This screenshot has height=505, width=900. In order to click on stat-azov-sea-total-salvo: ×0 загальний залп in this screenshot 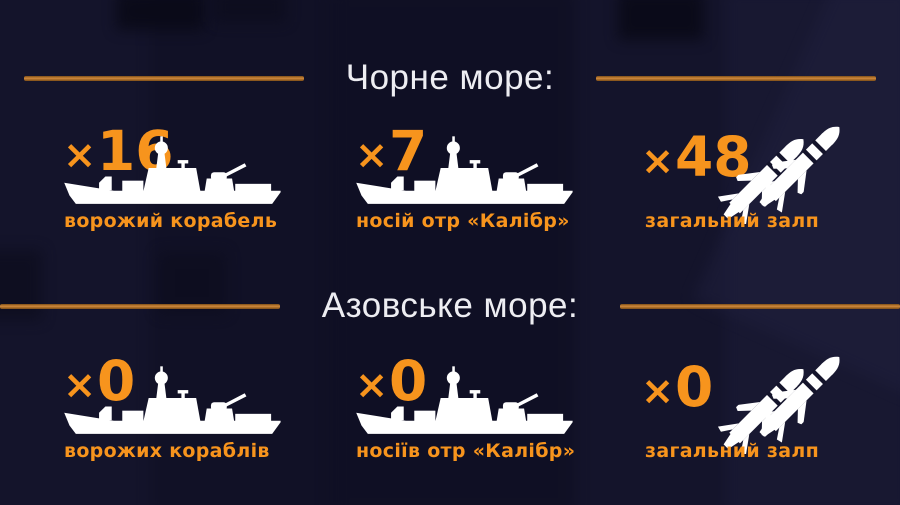, I will do `click(747, 405)`.